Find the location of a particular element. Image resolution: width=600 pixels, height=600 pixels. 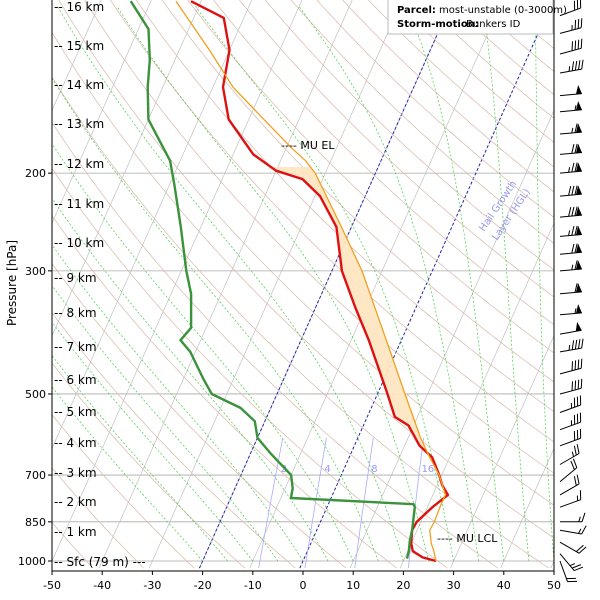

wind-barbs is located at coordinates (573, 291).